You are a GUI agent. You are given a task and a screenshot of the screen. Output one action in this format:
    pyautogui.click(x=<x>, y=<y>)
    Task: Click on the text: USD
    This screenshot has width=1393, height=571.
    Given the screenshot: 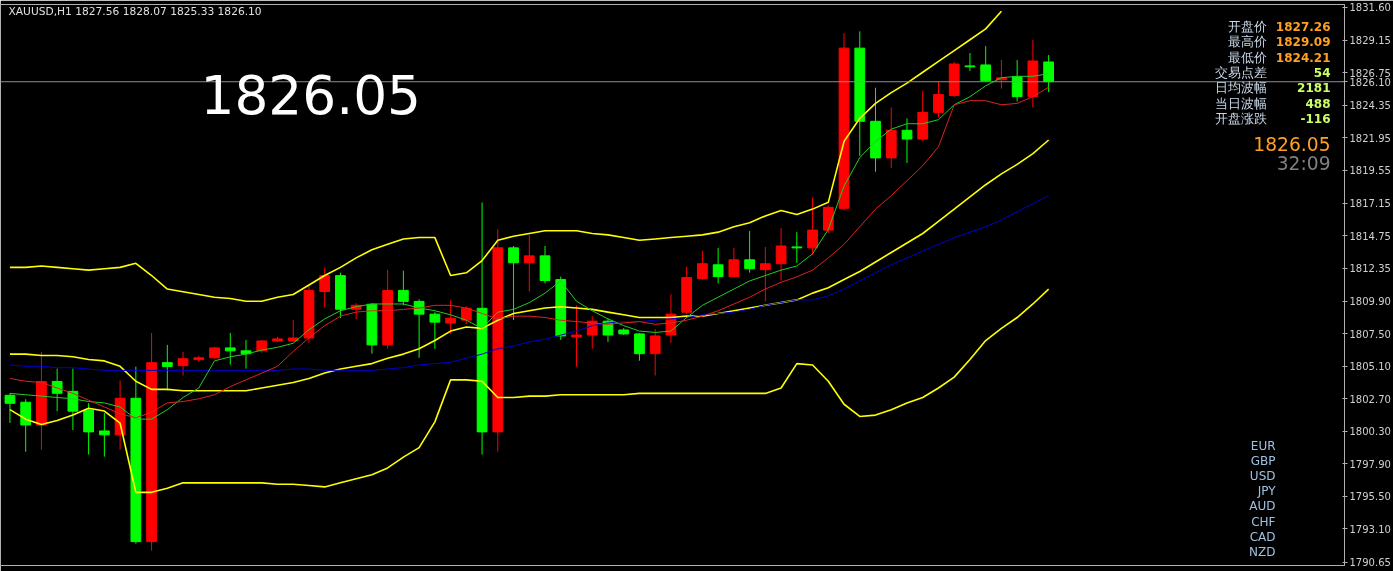 What is the action you would take?
    pyautogui.click(x=1262, y=475)
    